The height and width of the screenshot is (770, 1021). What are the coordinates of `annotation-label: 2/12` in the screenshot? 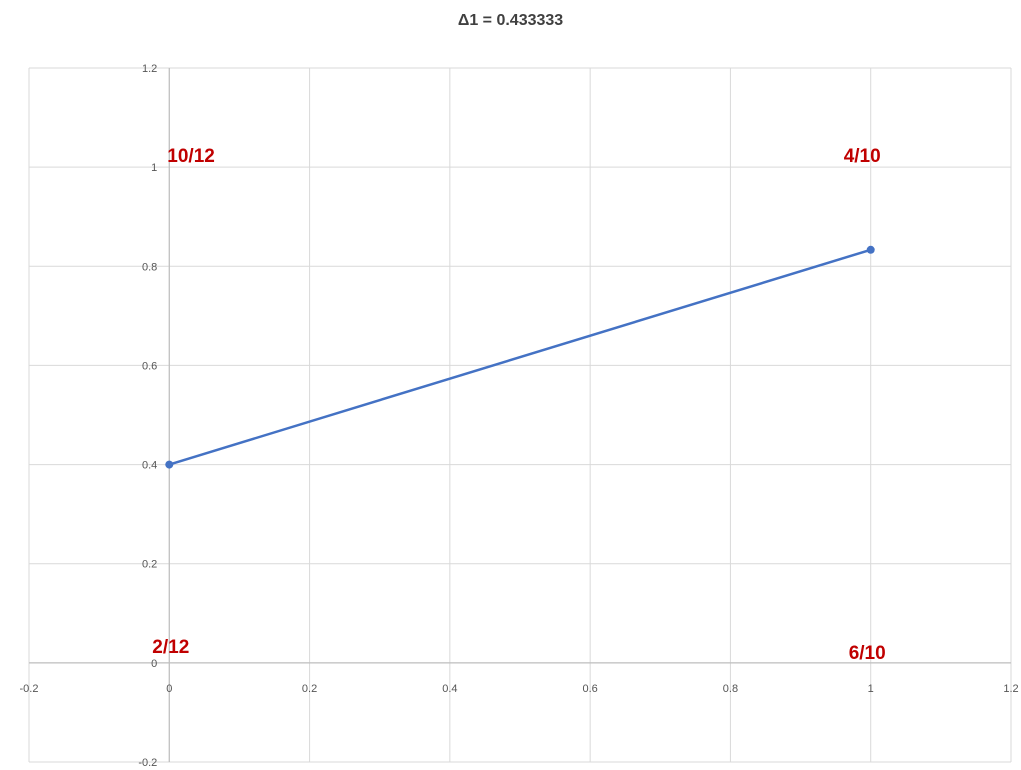 It's located at (170, 647).